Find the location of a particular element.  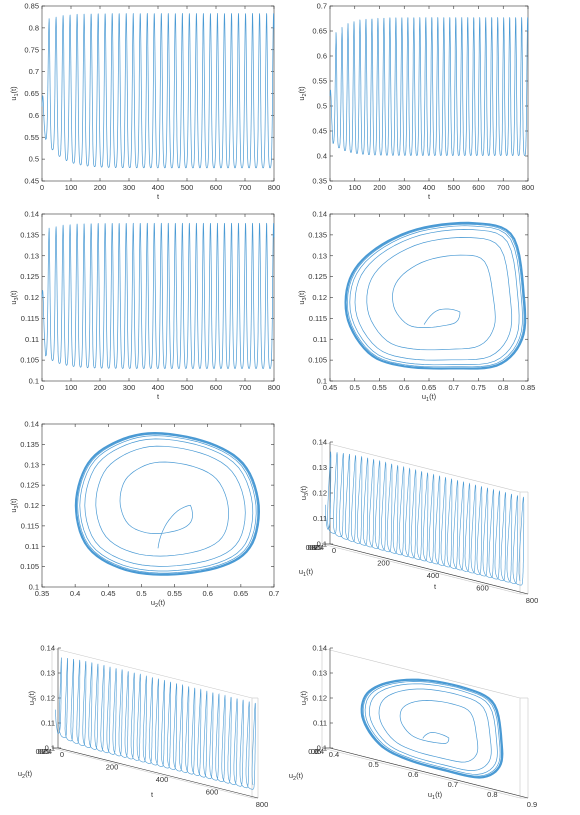

y-tick-label: 0.35 is located at coordinates (319, 181).